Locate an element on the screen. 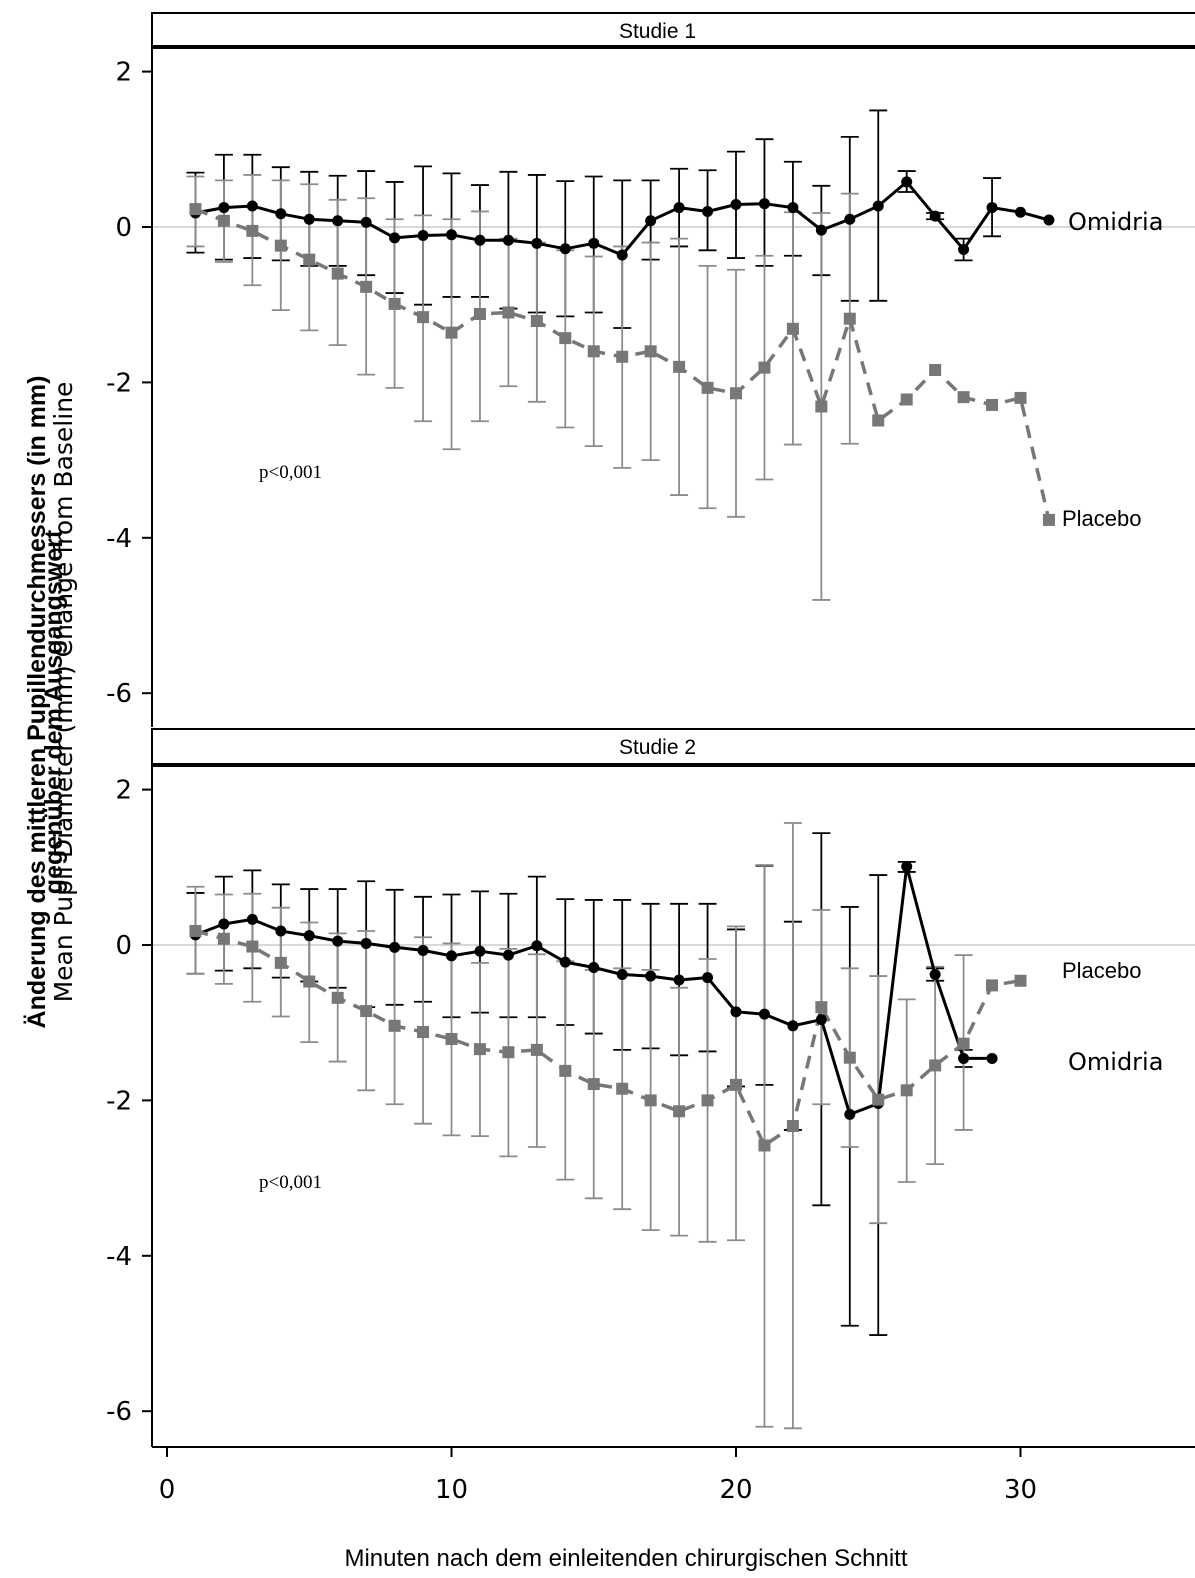  panel1-y-tick-label: -4 is located at coordinates (119, 539).